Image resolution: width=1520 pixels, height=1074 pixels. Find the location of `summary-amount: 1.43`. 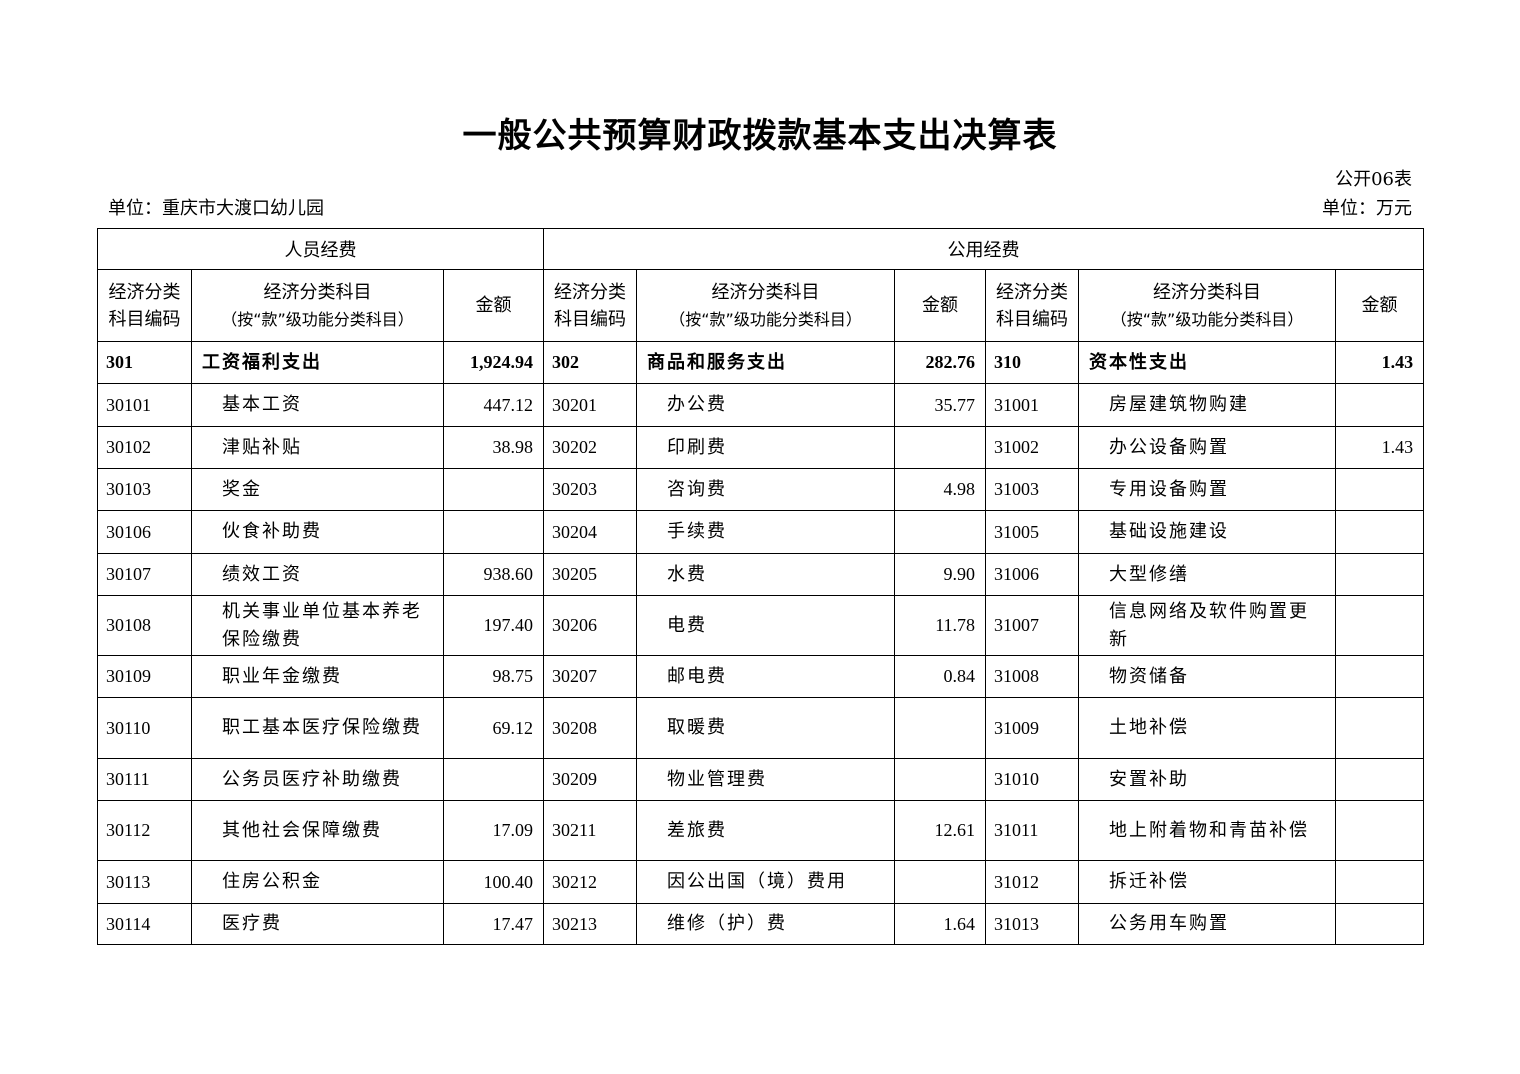

summary-amount: 1.43 is located at coordinates (1380, 362).